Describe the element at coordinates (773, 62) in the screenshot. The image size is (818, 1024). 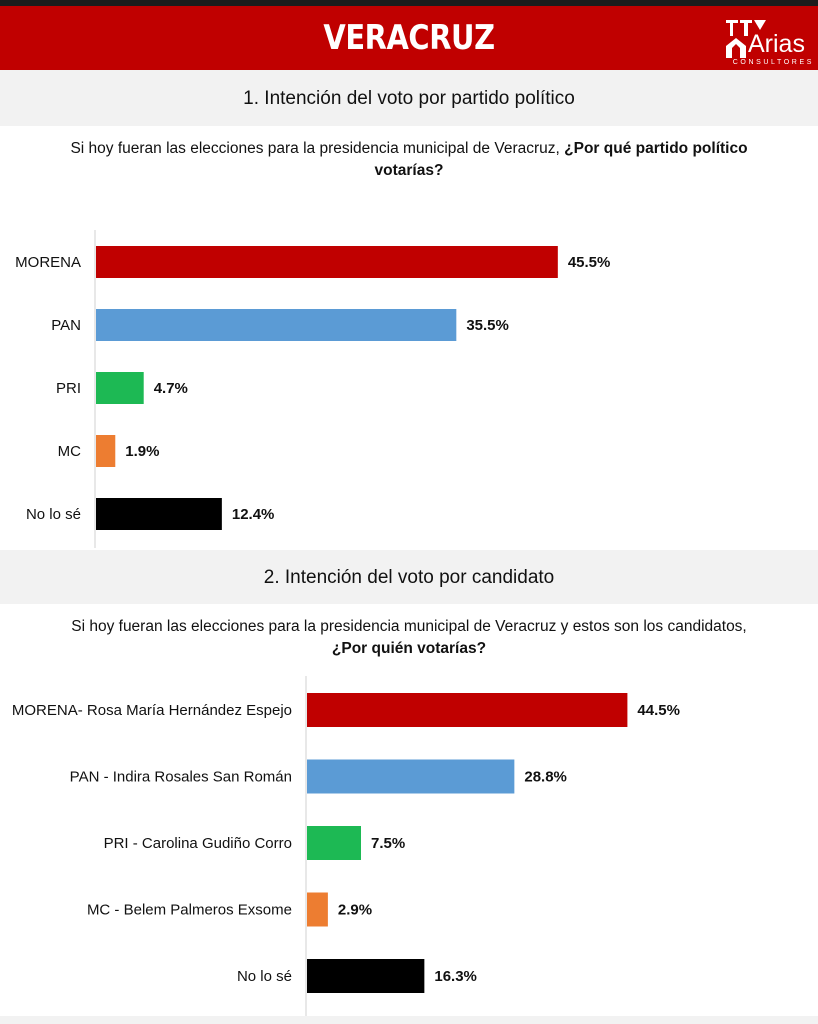
I see `logo-subtitle: CONSULTORES` at that location.